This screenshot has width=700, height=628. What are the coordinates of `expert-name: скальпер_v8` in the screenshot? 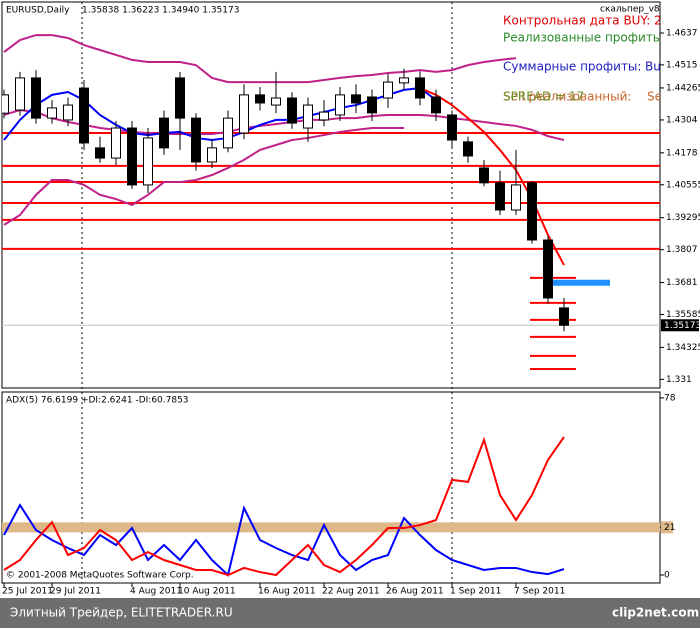 It's located at (630, 10).